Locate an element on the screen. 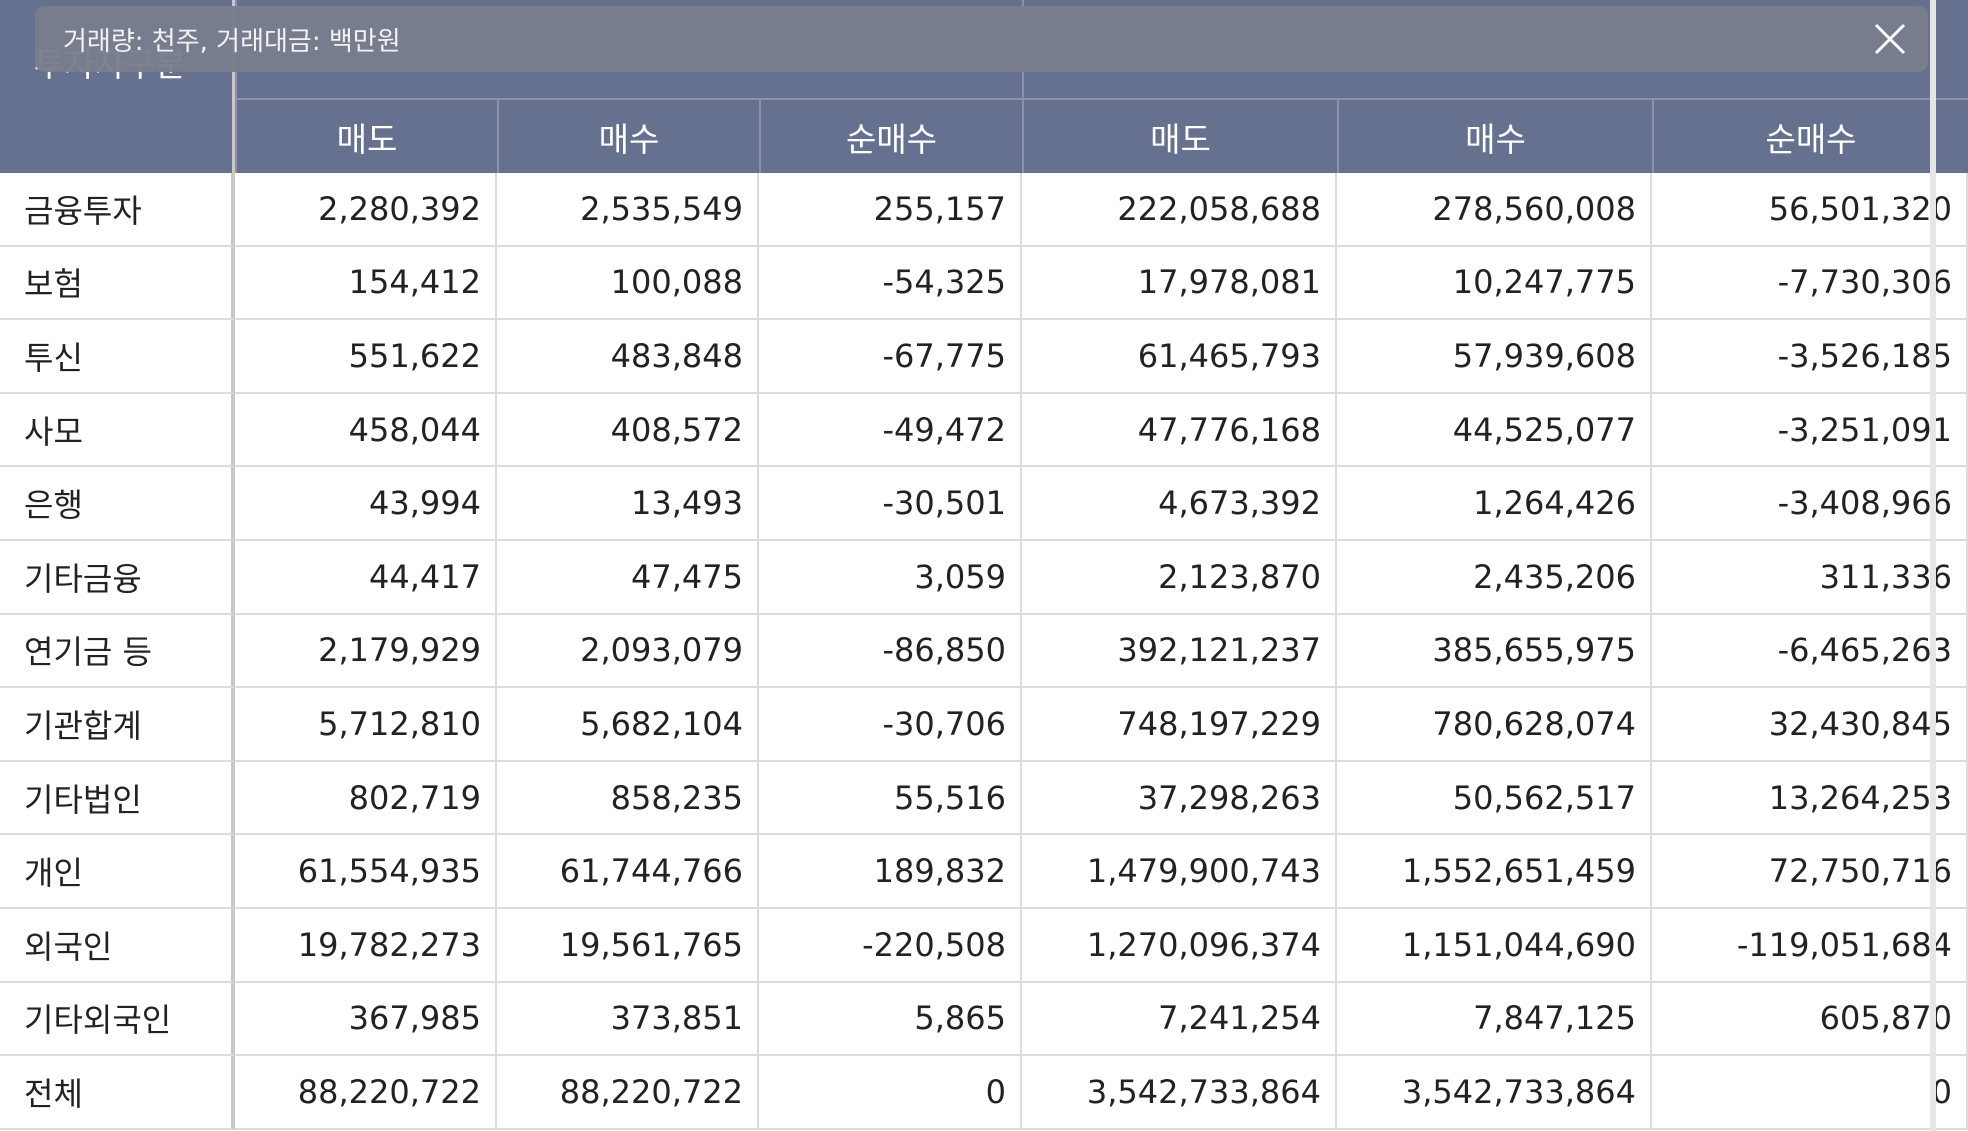  cell-value: 1,552,651,459 is located at coordinates (1494, 872).